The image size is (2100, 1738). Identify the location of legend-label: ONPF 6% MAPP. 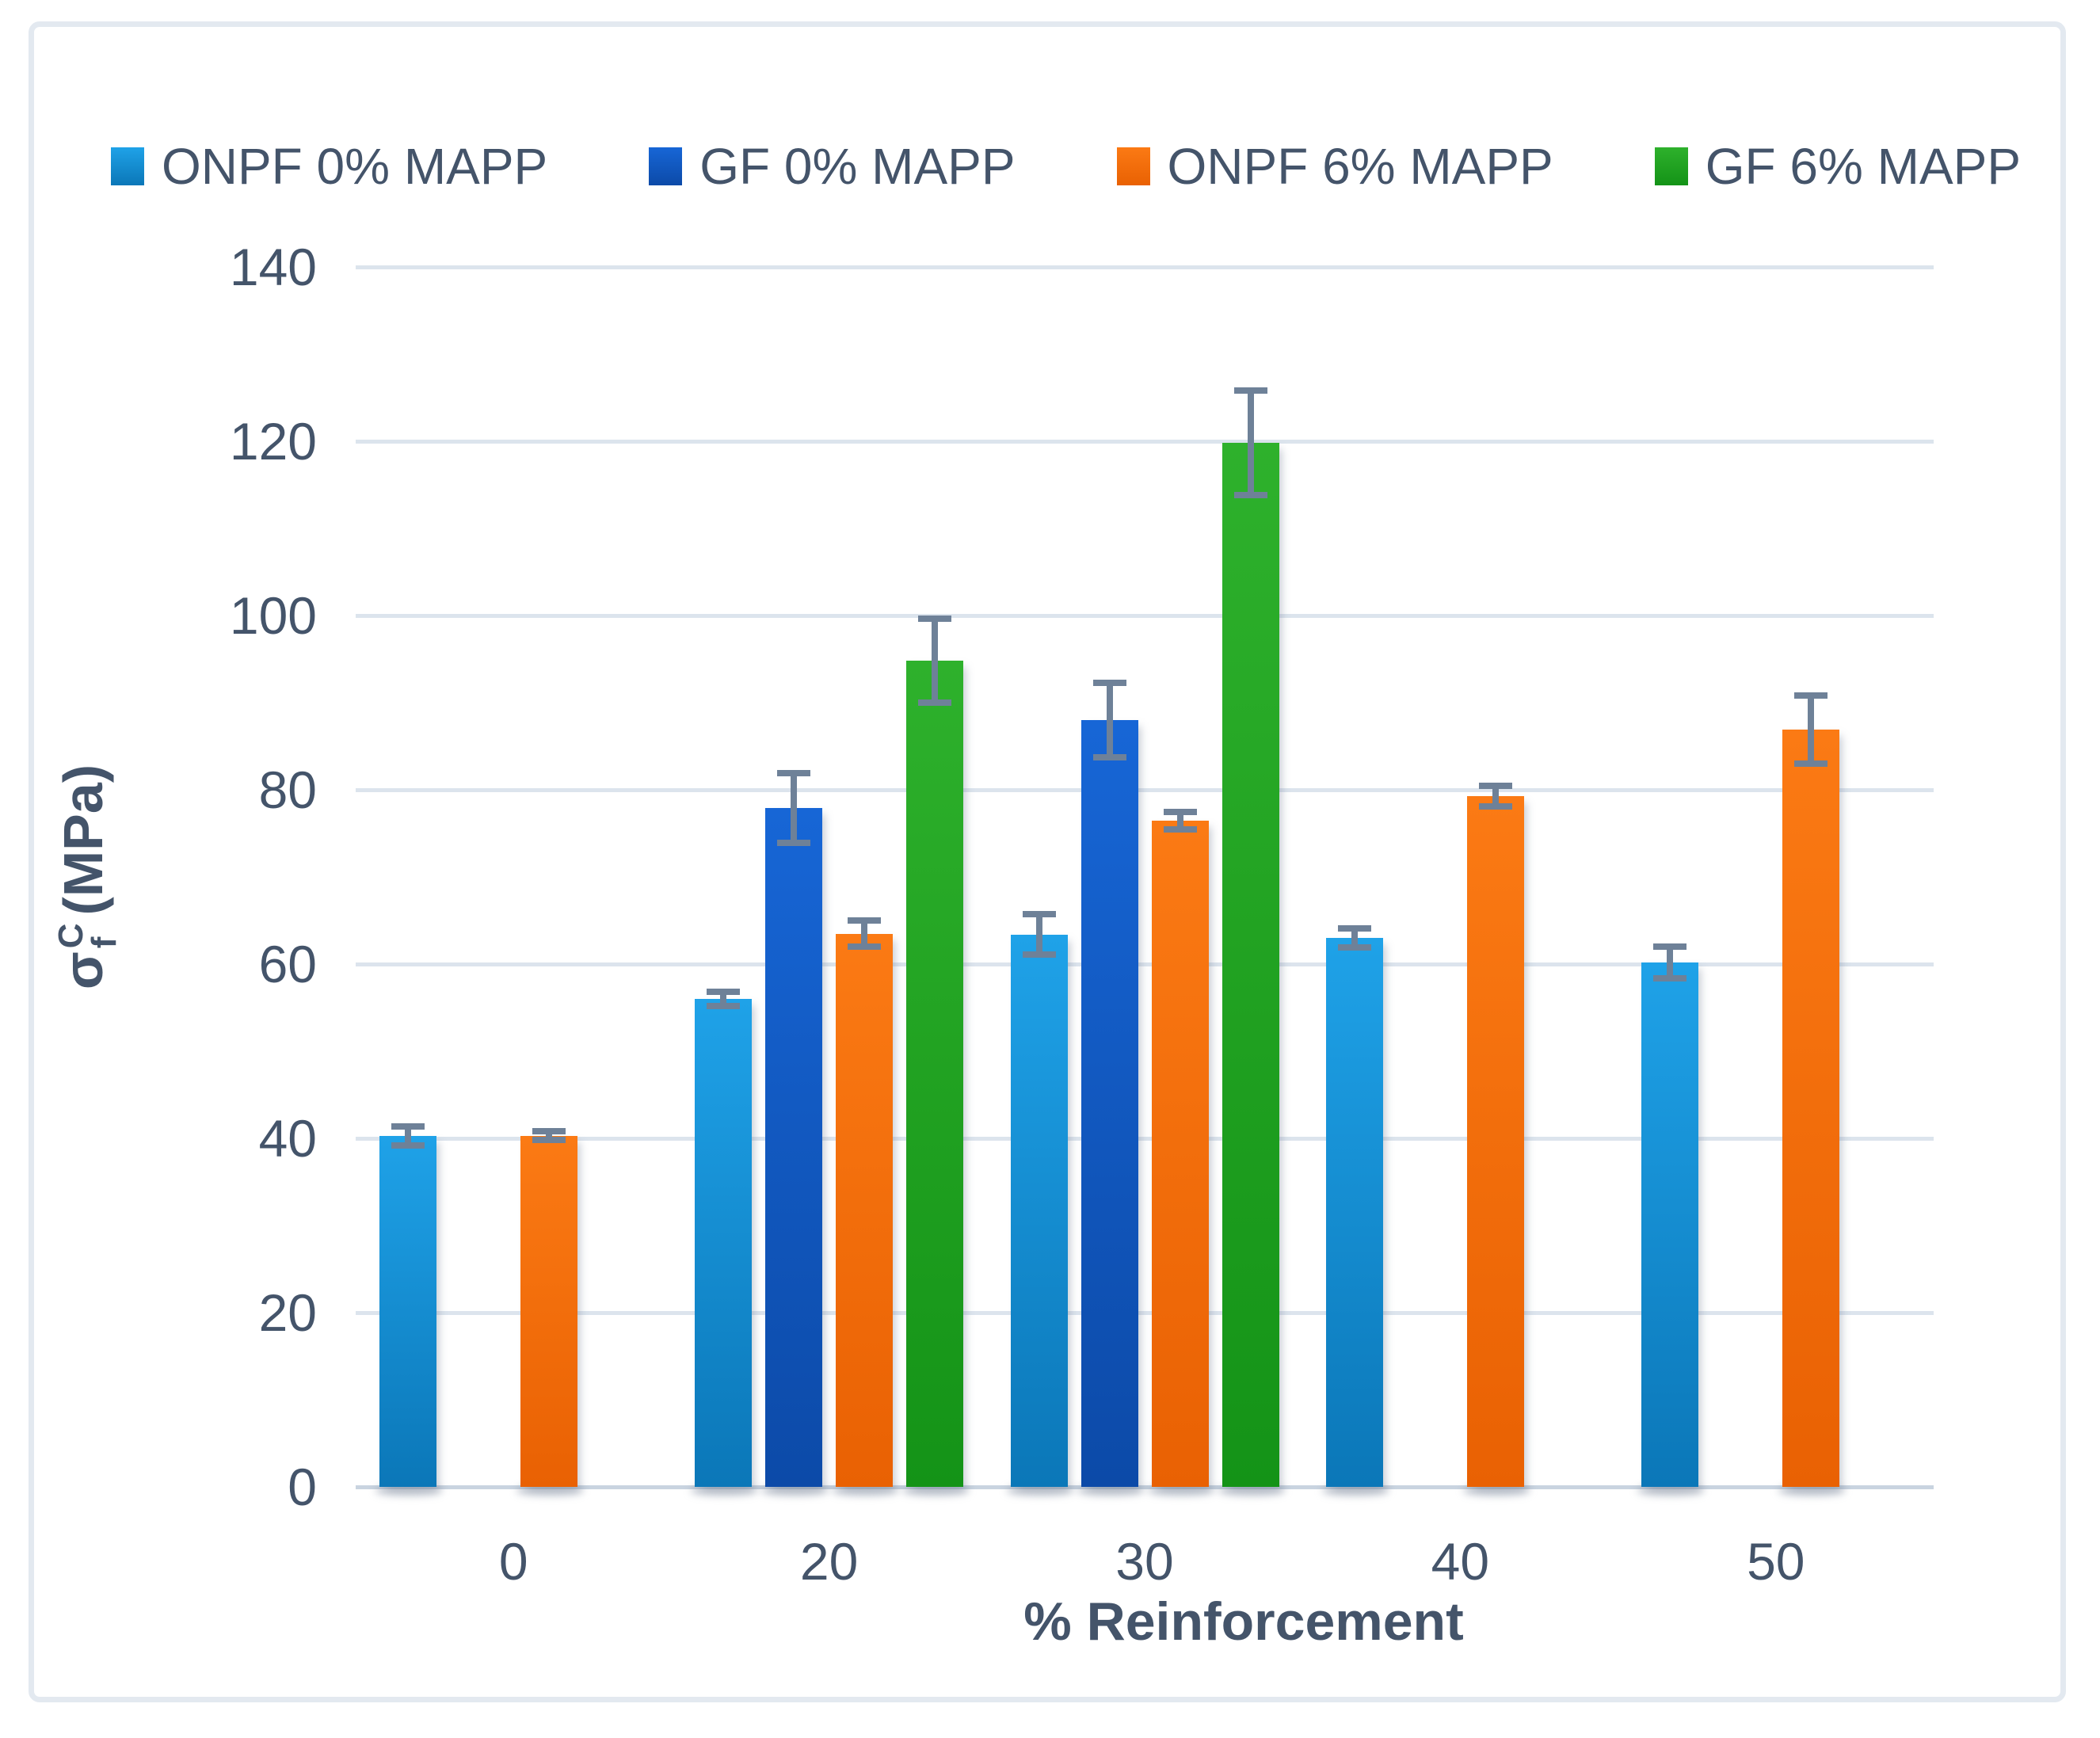
(1360, 166).